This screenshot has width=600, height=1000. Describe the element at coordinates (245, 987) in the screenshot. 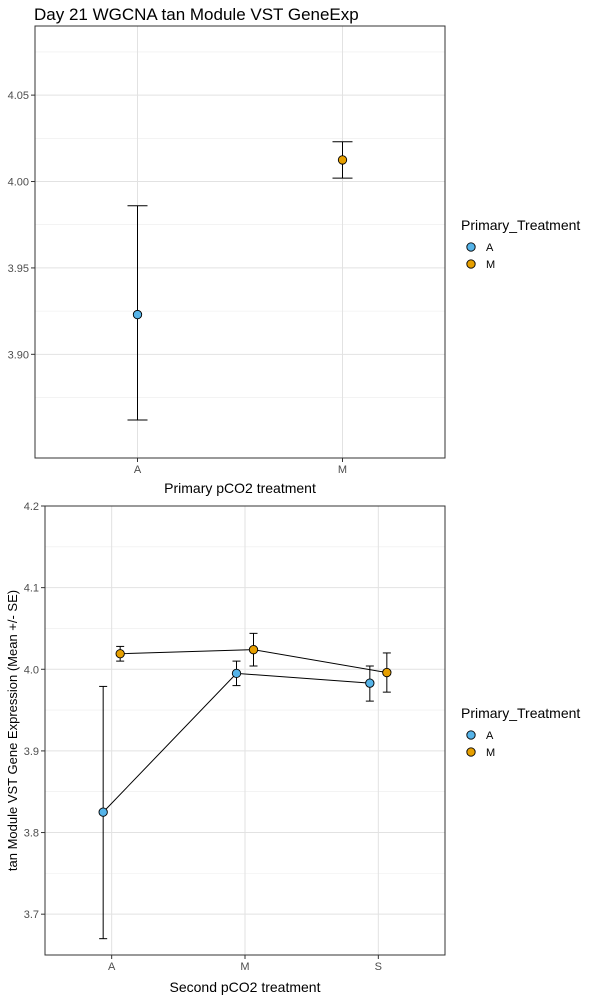

I see `chart2-x-axis-label: Second pCO2 treatment` at that location.